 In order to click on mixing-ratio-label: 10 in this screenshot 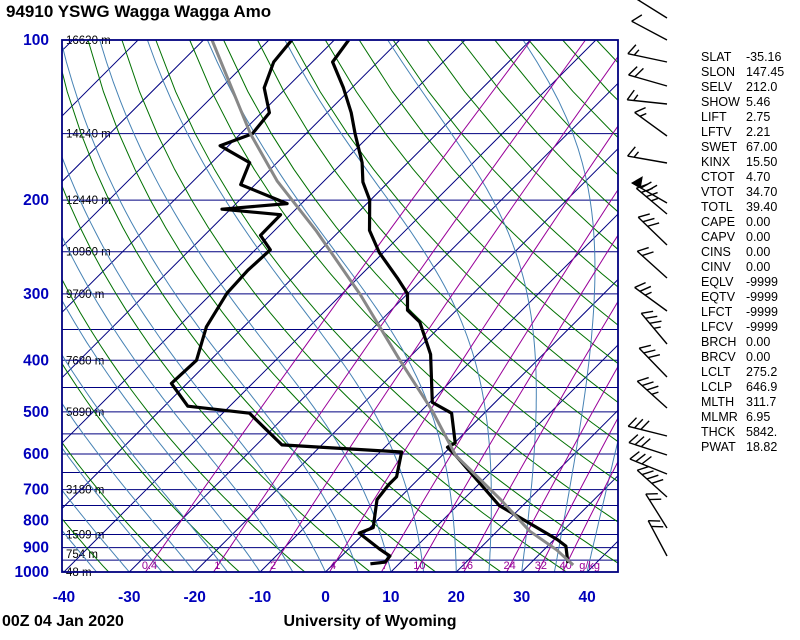, I will do `click(419, 566)`.